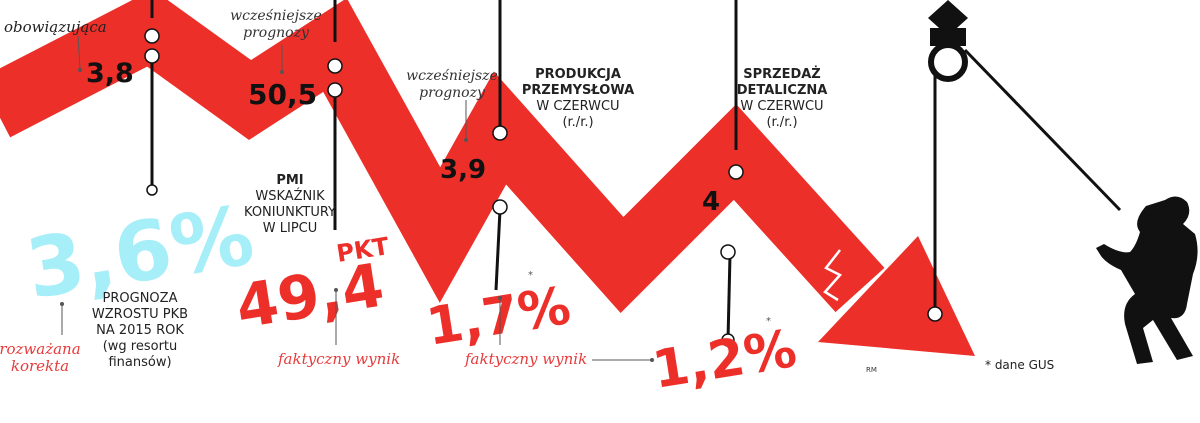 The height and width of the screenshot is (423, 1200). Describe the element at coordinates (768, 321) in the screenshot. I see `retail-mark: *` at that location.